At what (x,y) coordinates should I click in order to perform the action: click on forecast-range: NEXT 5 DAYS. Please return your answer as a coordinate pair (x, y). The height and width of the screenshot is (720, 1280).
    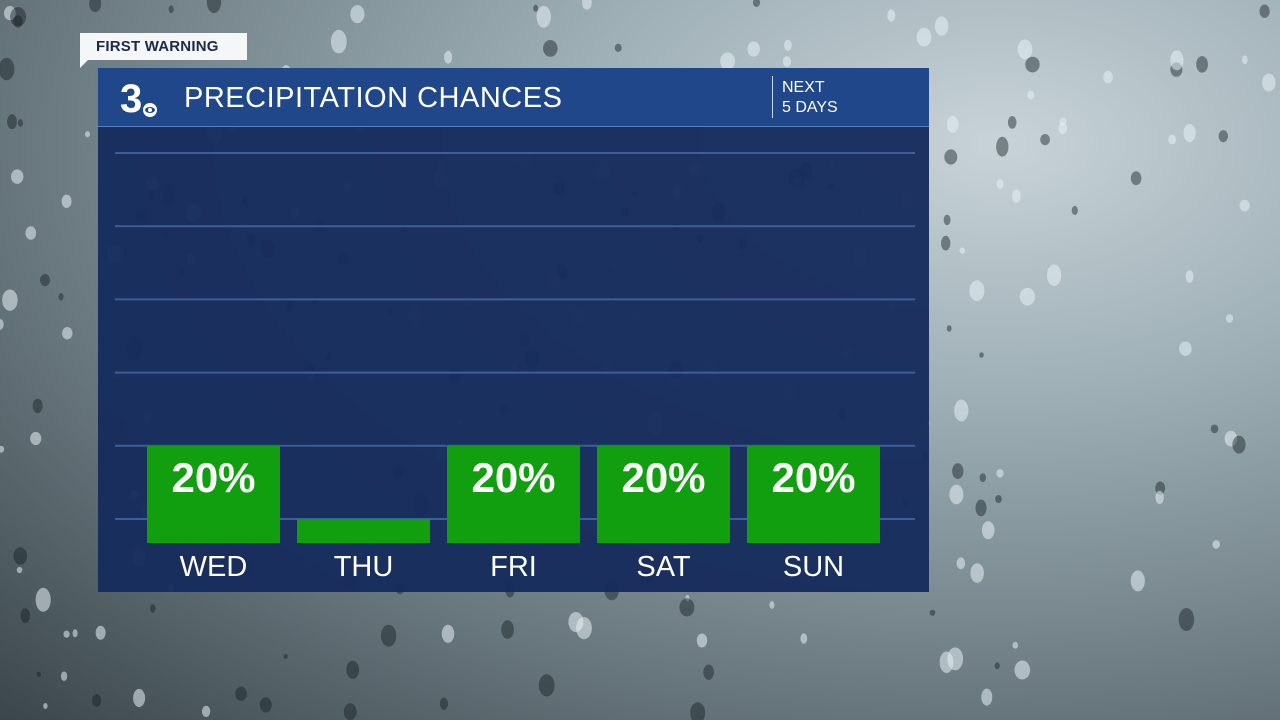
    Looking at the image, I should click on (810, 98).